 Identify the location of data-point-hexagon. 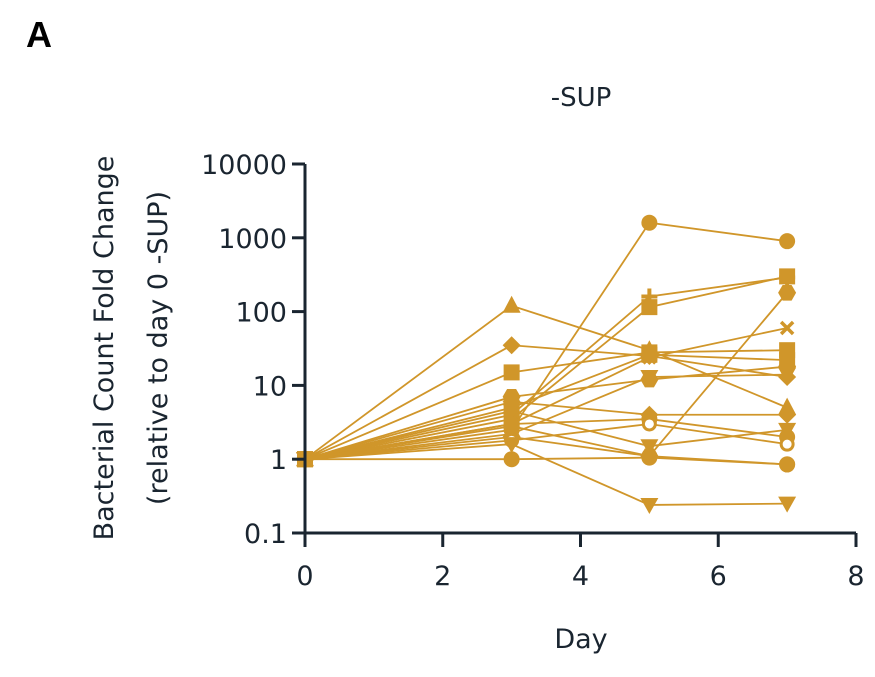
(787, 293).